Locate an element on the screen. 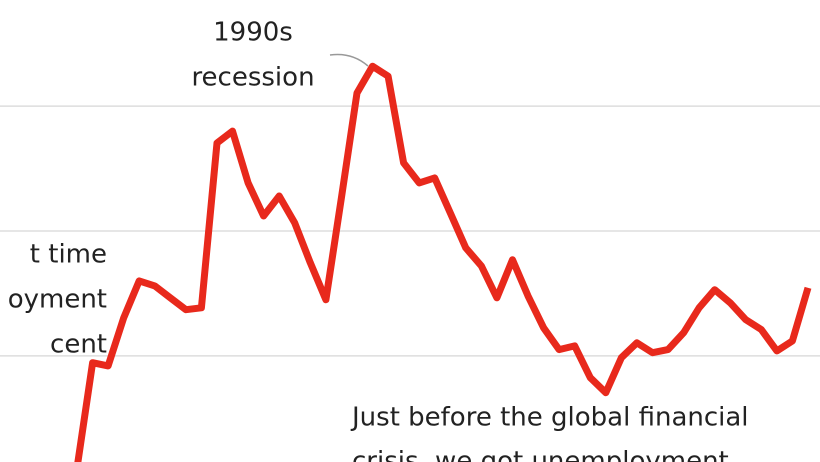 This screenshot has width=820, height=462. annotation: oyment is located at coordinates (57, 300).